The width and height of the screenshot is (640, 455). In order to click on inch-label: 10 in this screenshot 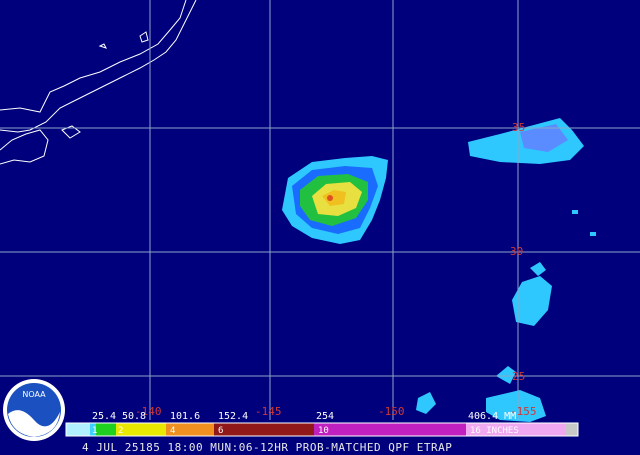, I will do `click(323, 431)`.